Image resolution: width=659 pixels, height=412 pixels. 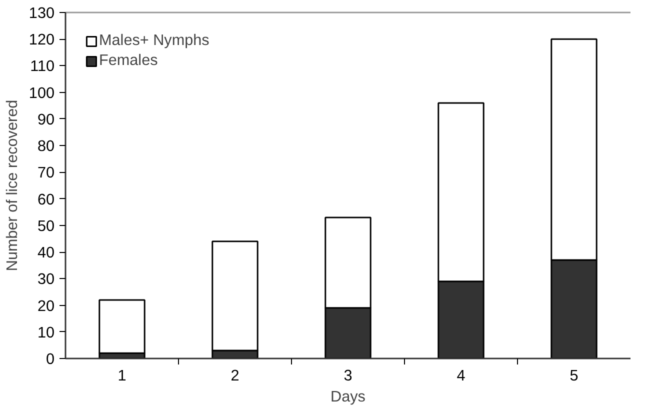 What do you see at coordinates (461, 376) in the screenshot?
I see `x-tick-label: 4` at bounding box center [461, 376].